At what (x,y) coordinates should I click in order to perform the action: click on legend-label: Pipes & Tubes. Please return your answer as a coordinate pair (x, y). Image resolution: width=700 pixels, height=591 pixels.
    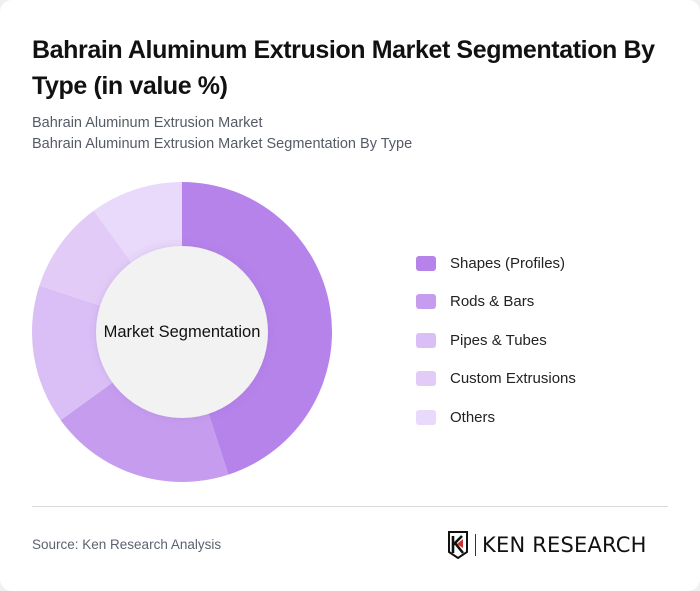
    Looking at the image, I should click on (498, 340).